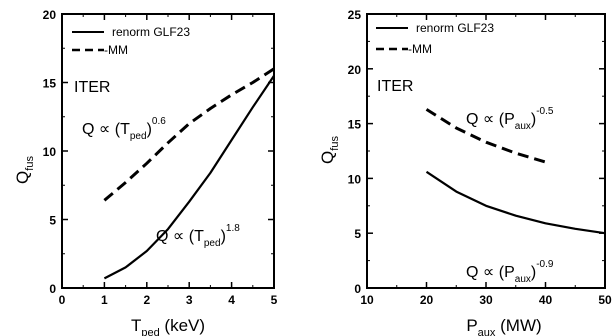 This screenshot has height=336, width=616. I want to click on right-scaling-mm: Q ∝ (Paux)-0.5, so click(510, 119).